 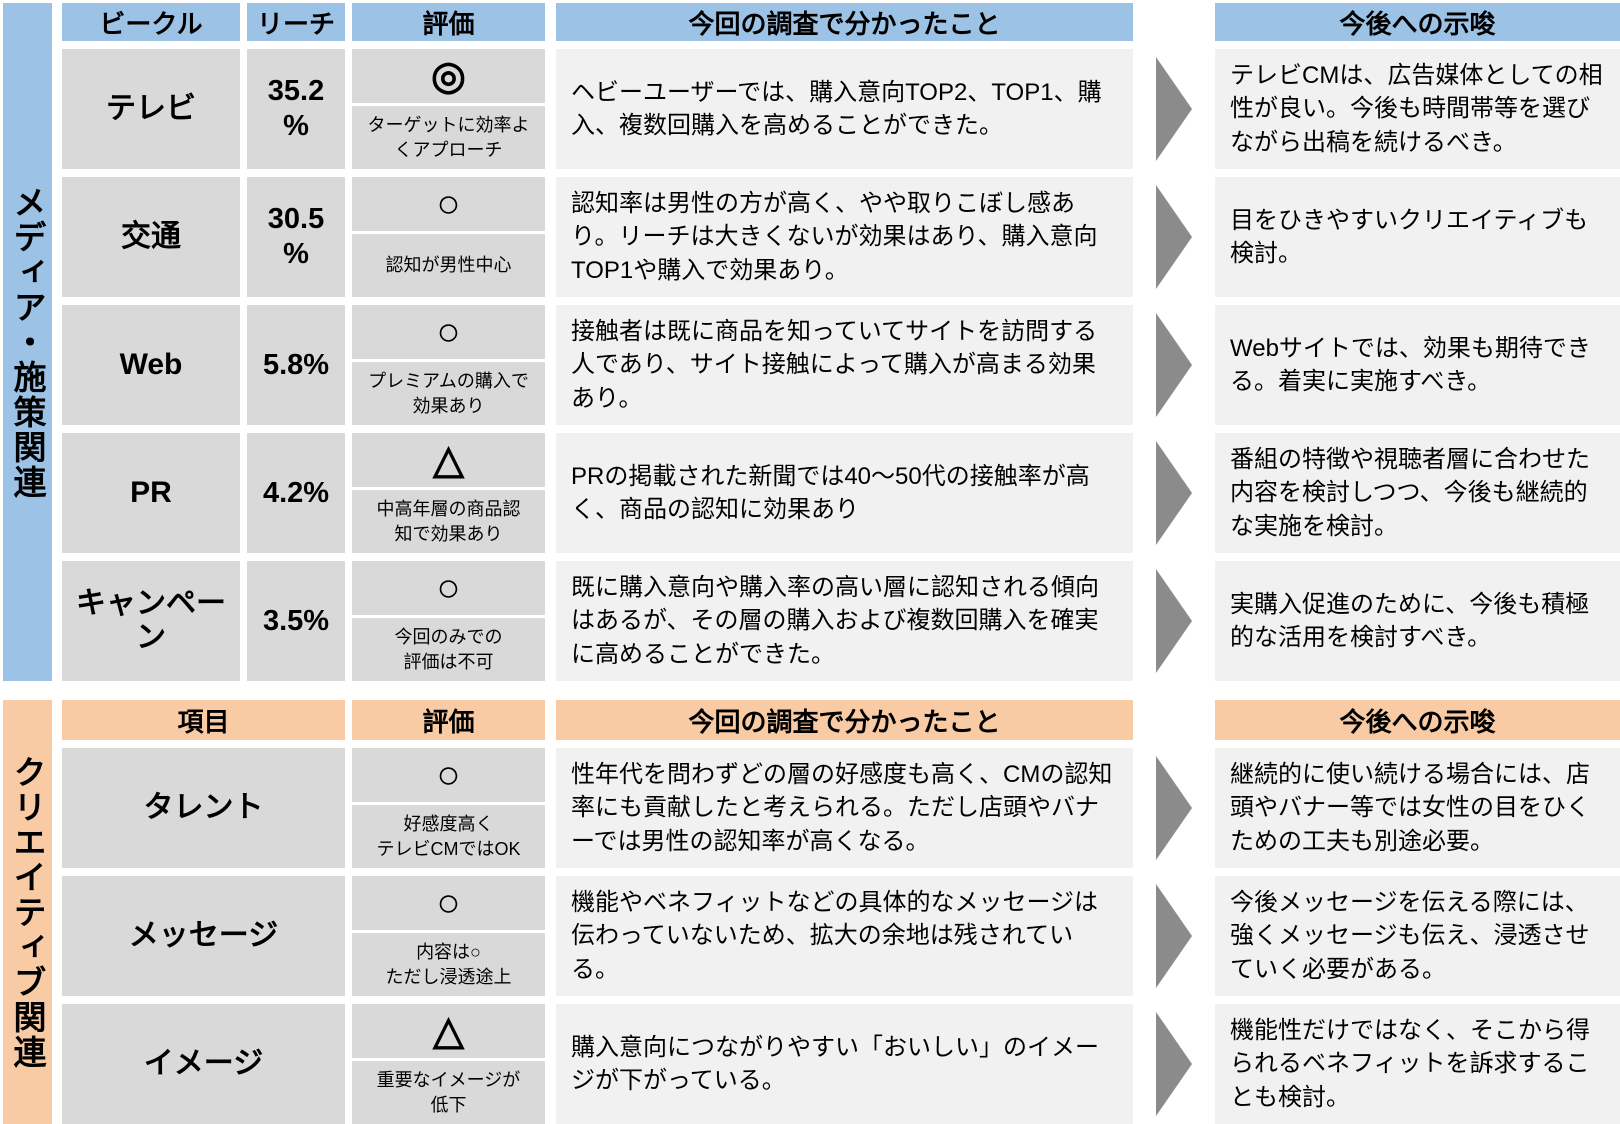 What do you see at coordinates (296, 493) in the screenshot?
I see `reach-cell: 4.2%` at bounding box center [296, 493].